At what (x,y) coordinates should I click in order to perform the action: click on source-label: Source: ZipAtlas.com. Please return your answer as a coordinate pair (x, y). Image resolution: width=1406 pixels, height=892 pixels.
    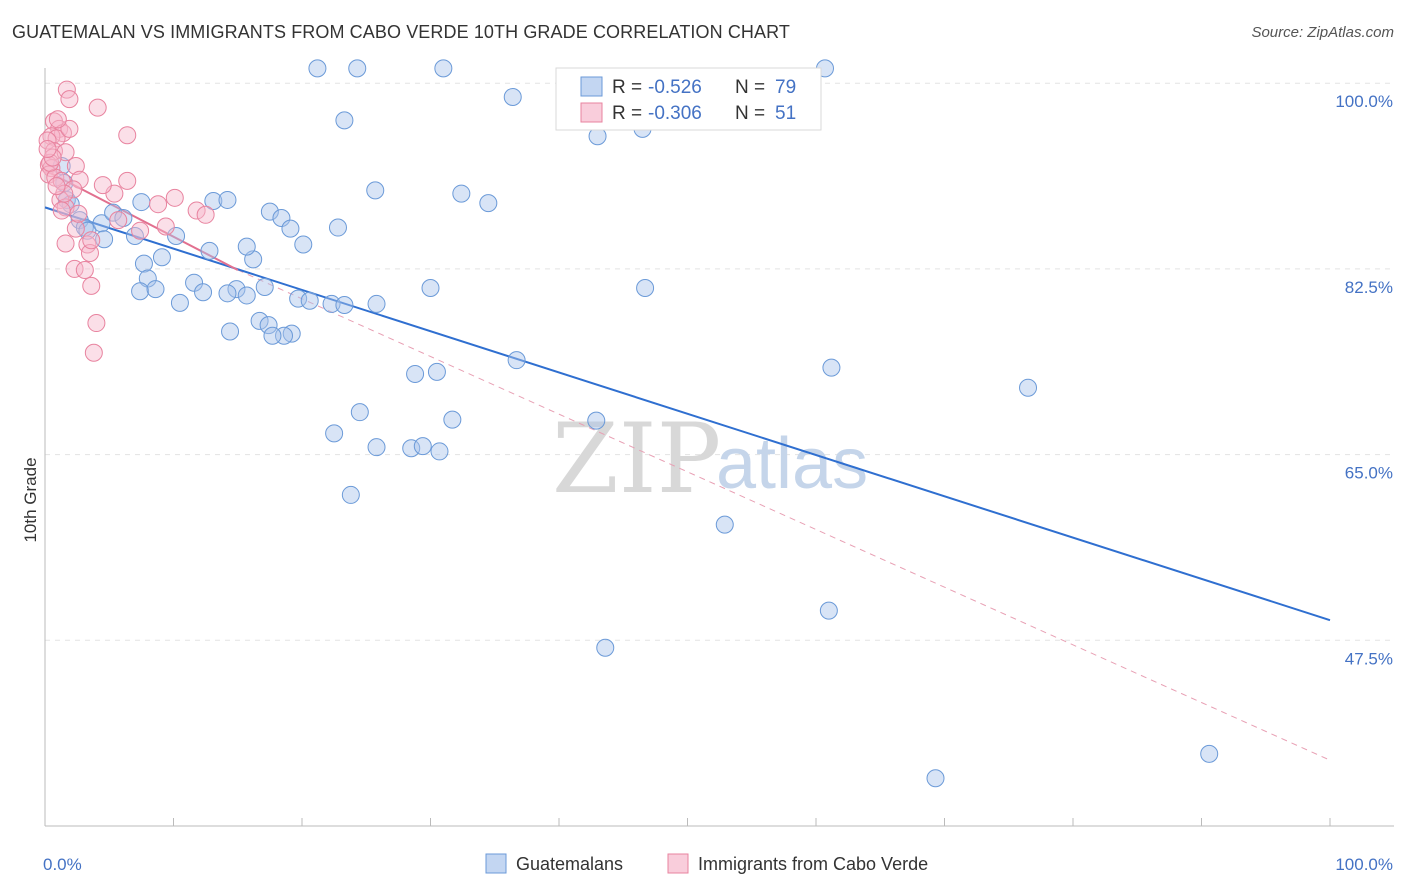
    Looking at the image, I should click on (1322, 32).